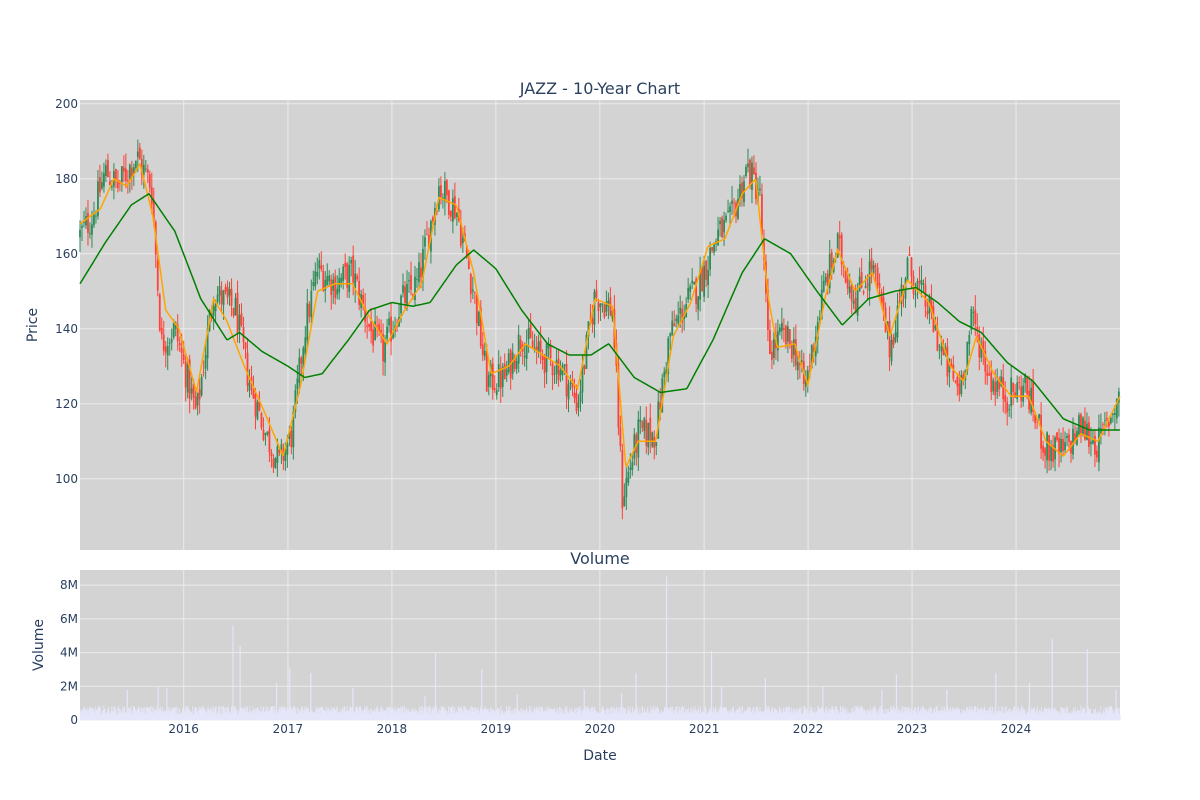 The height and width of the screenshot is (800, 1200). What do you see at coordinates (69, 619) in the screenshot?
I see `volume-y-tick-label: 6M` at bounding box center [69, 619].